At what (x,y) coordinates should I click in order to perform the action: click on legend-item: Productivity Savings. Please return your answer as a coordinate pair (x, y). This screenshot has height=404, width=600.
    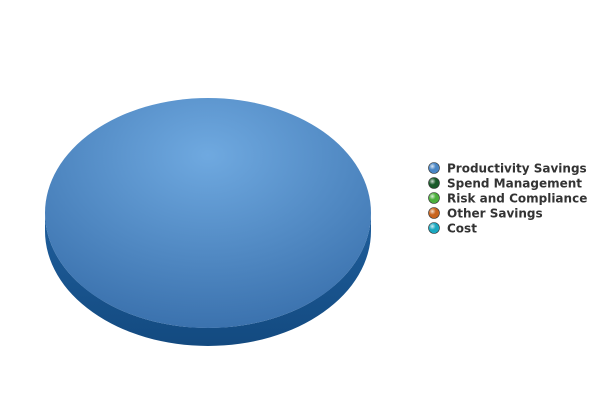
    Looking at the image, I should click on (507, 169).